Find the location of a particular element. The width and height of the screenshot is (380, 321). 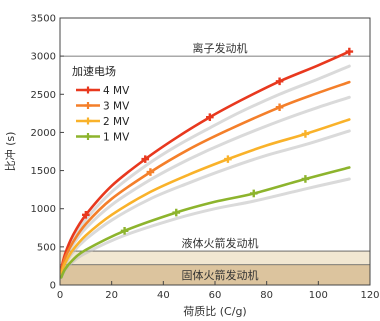

legend-label-4: 1 MV is located at coordinates (116, 137).